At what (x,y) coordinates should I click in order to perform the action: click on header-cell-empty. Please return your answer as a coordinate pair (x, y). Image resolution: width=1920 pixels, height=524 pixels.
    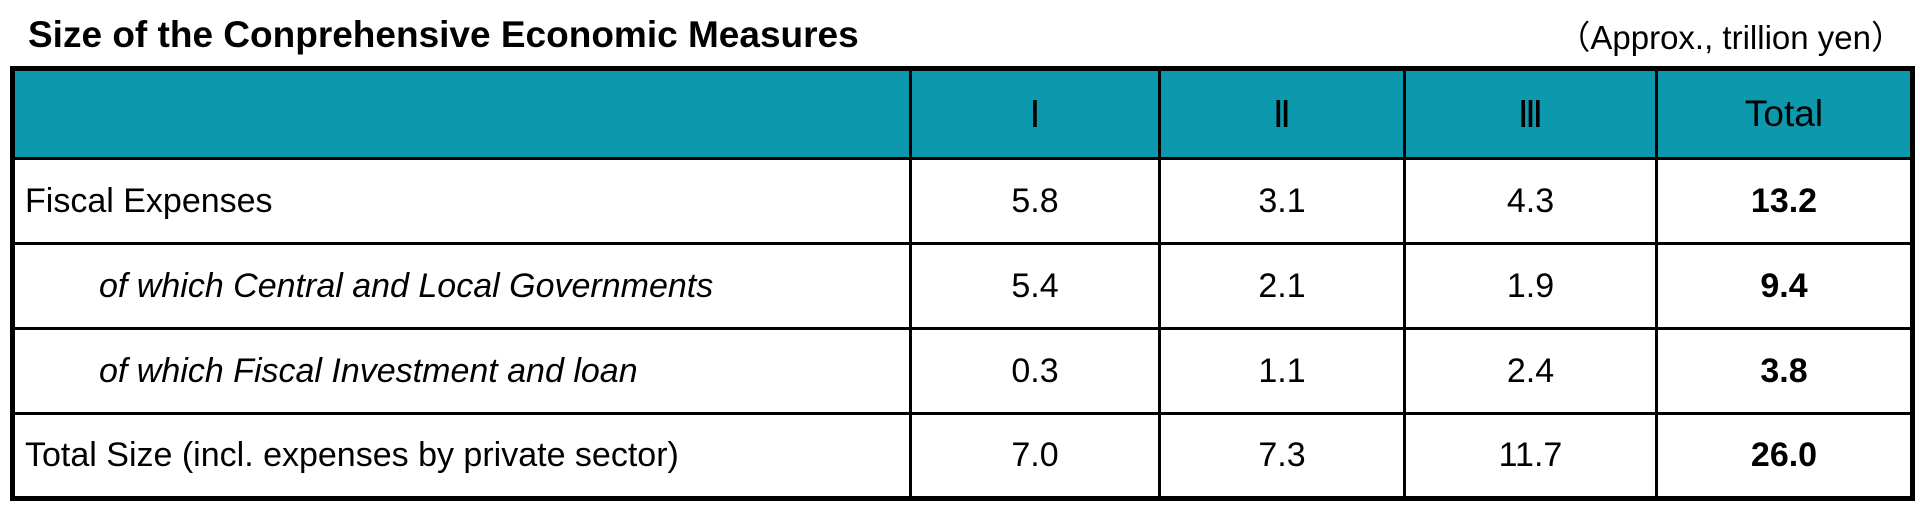
    Looking at the image, I should click on (461, 113).